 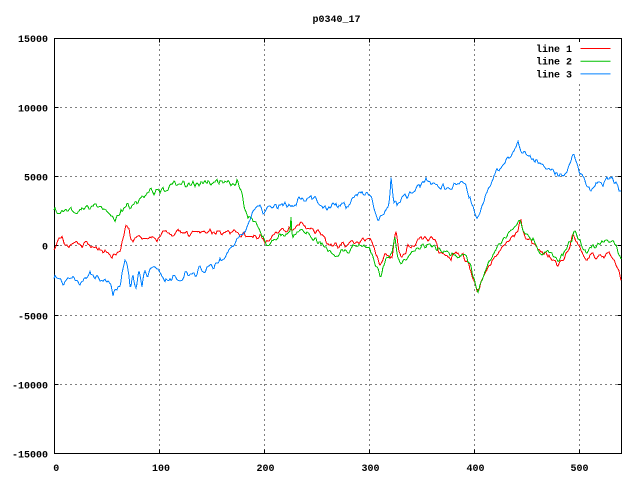 What do you see at coordinates (265, 469) in the screenshot?
I see `svg-text: 200` at bounding box center [265, 469].